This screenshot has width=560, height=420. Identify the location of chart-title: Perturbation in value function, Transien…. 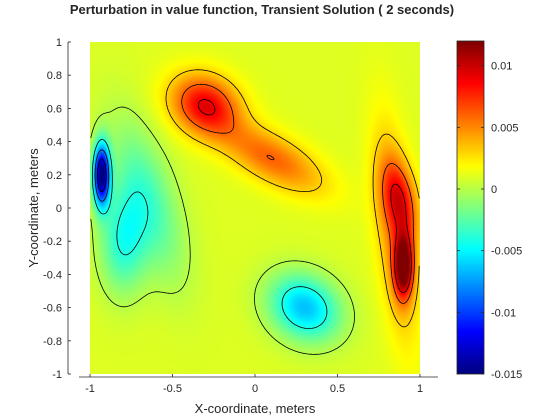
(262, 9).